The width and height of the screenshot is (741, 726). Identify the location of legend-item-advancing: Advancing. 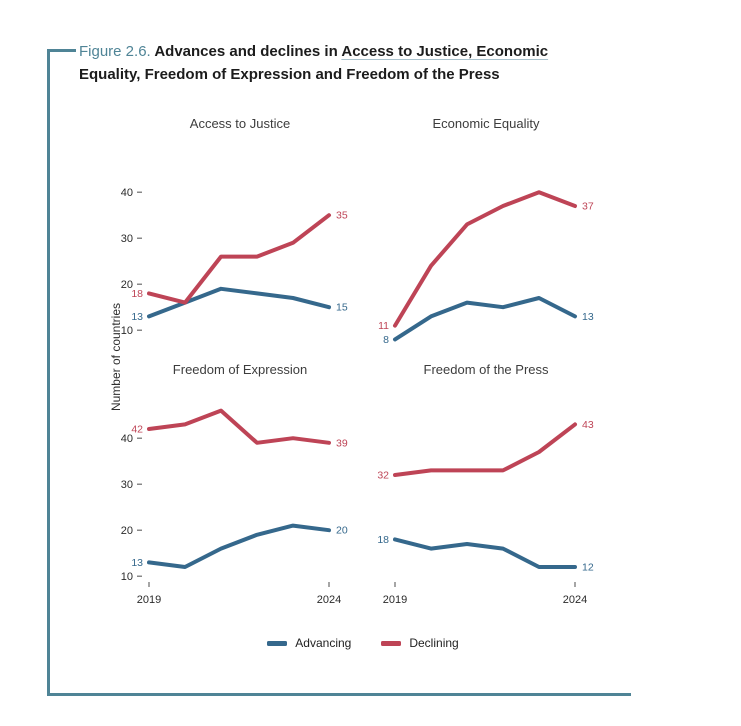
(309, 643).